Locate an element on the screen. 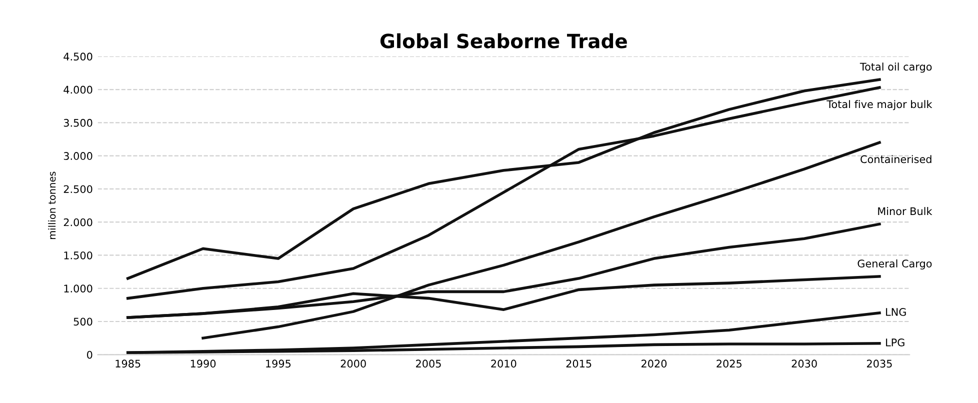 This screenshot has height=403, width=978. x-tick-label: 2020 is located at coordinates (654, 364).